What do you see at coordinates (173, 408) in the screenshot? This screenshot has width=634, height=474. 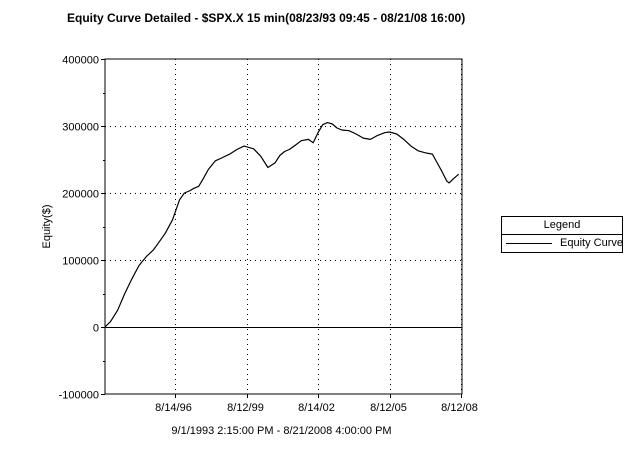 I see `x-tick-label: 8/14/96` at bounding box center [173, 408].